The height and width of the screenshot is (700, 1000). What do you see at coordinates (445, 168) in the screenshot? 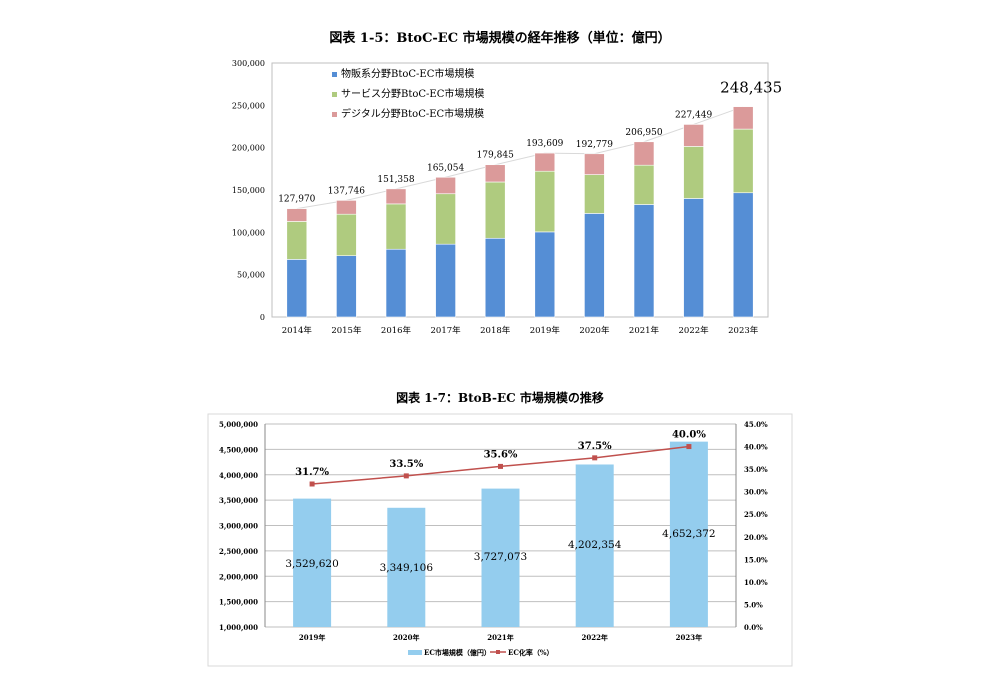
I see `chart1-total-label: 165,054` at bounding box center [445, 168].